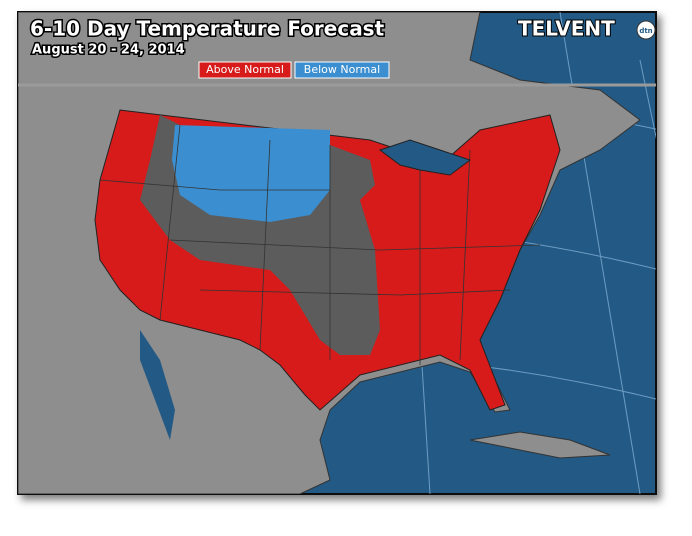  Describe the element at coordinates (566, 29) in the screenshot. I see `logo-name: TELVENT` at that location.